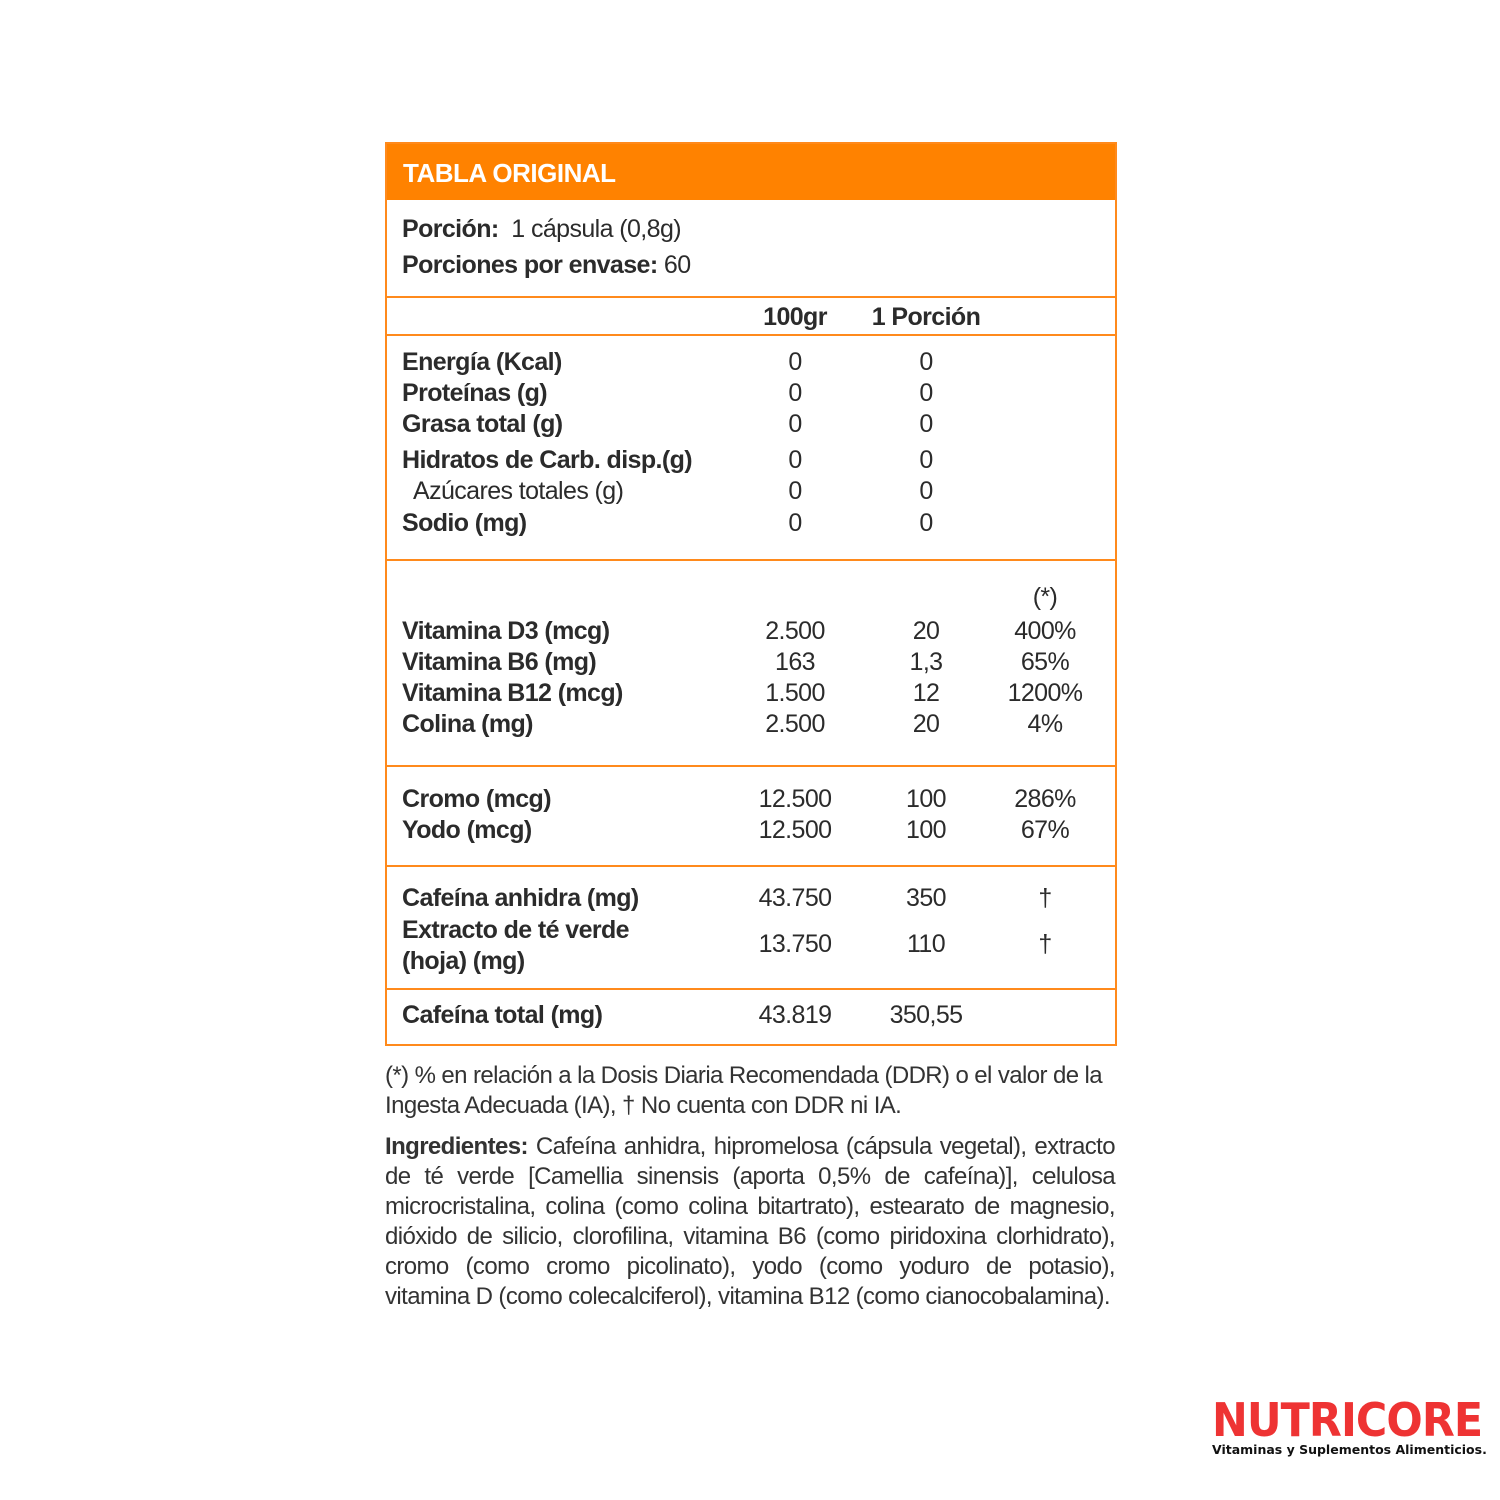  I want to click on value-100gr: 1.500, so click(795, 693).